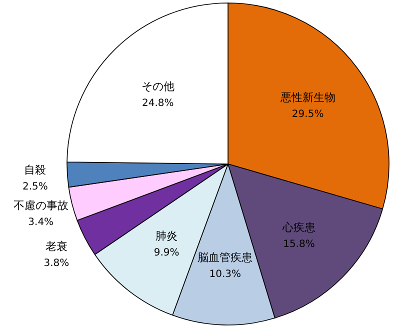 The width and height of the screenshot is (397, 333). What do you see at coordinates (35, 187) in the screenshot?
I see `data-label: 2.5%` at bounding box center [35, 187].